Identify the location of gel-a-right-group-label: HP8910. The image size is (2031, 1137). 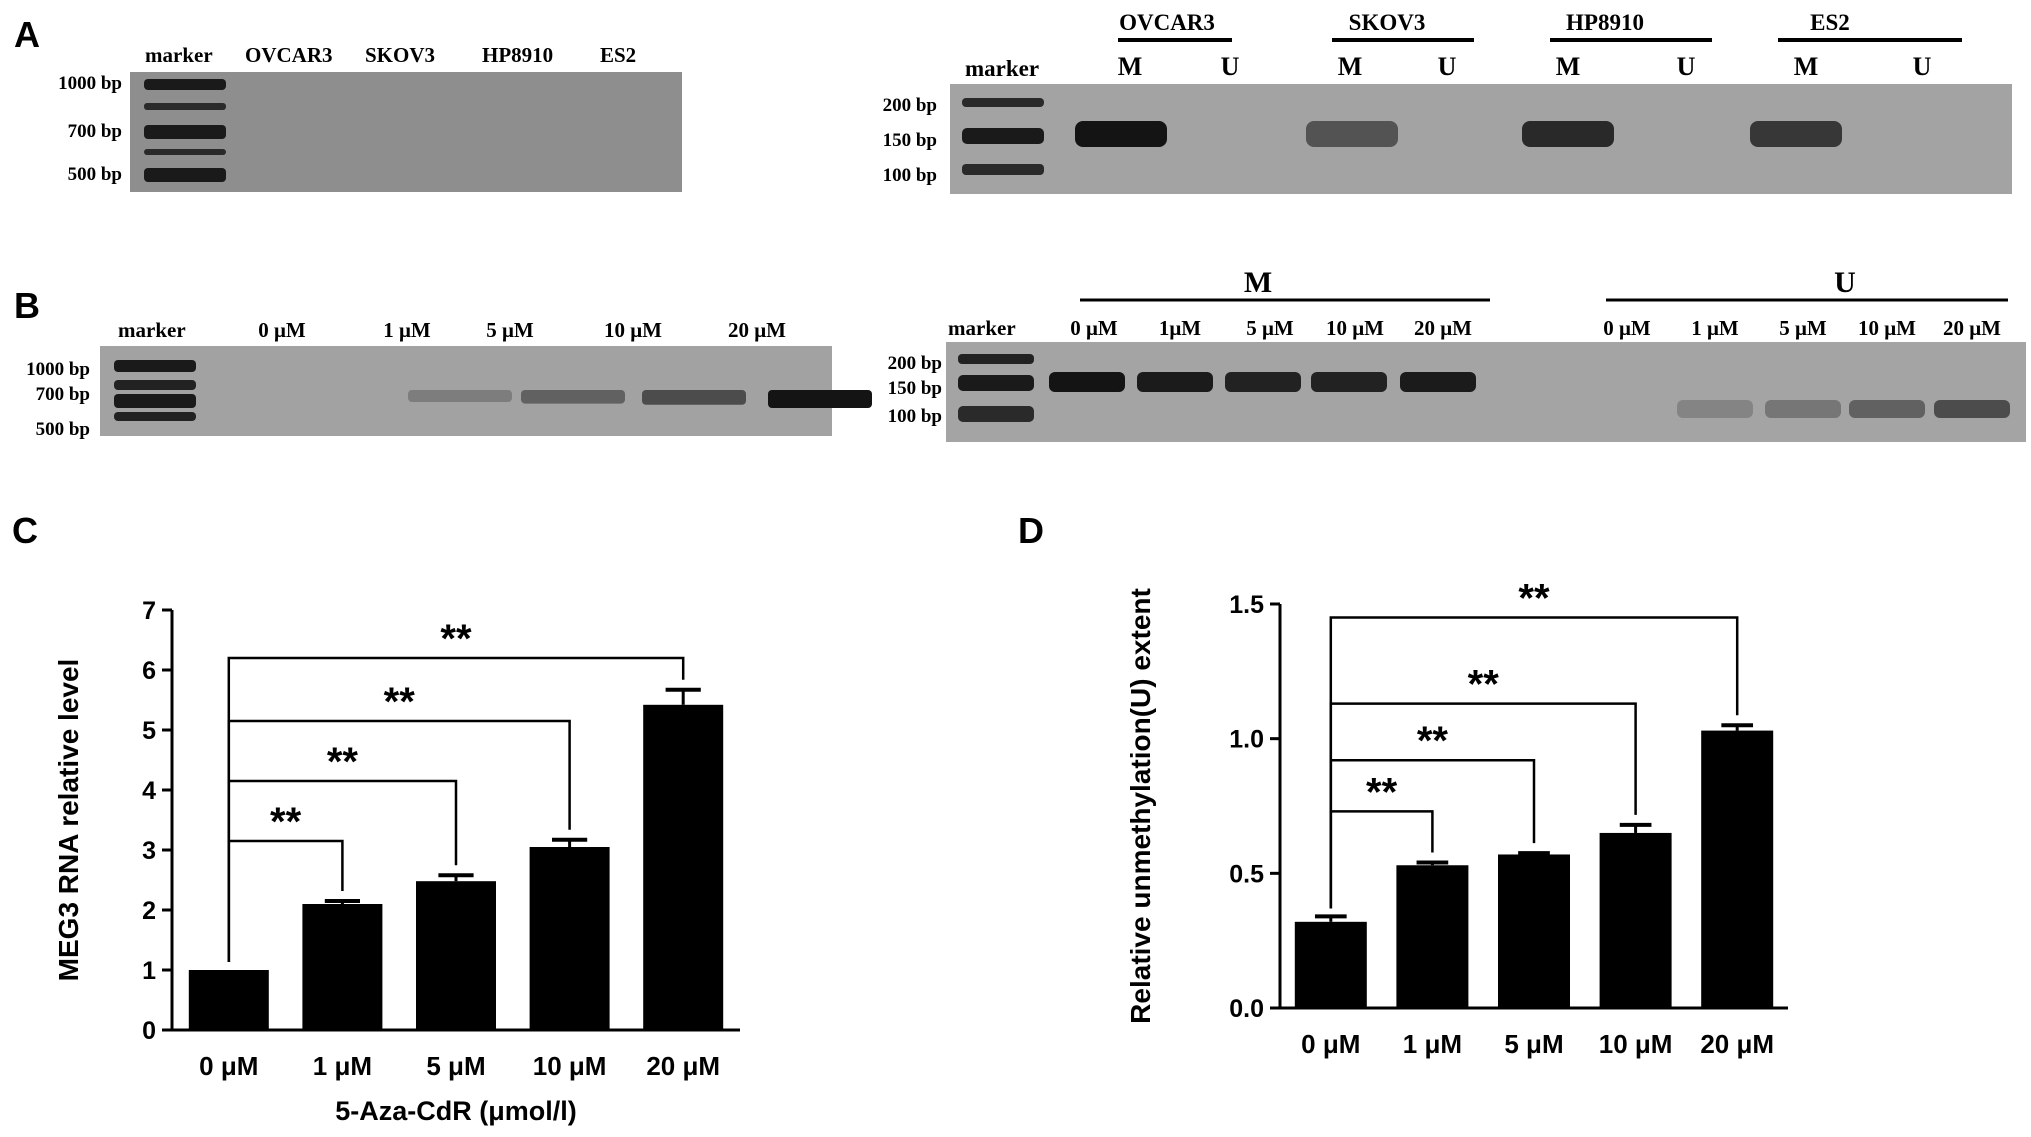
(1605, 22).